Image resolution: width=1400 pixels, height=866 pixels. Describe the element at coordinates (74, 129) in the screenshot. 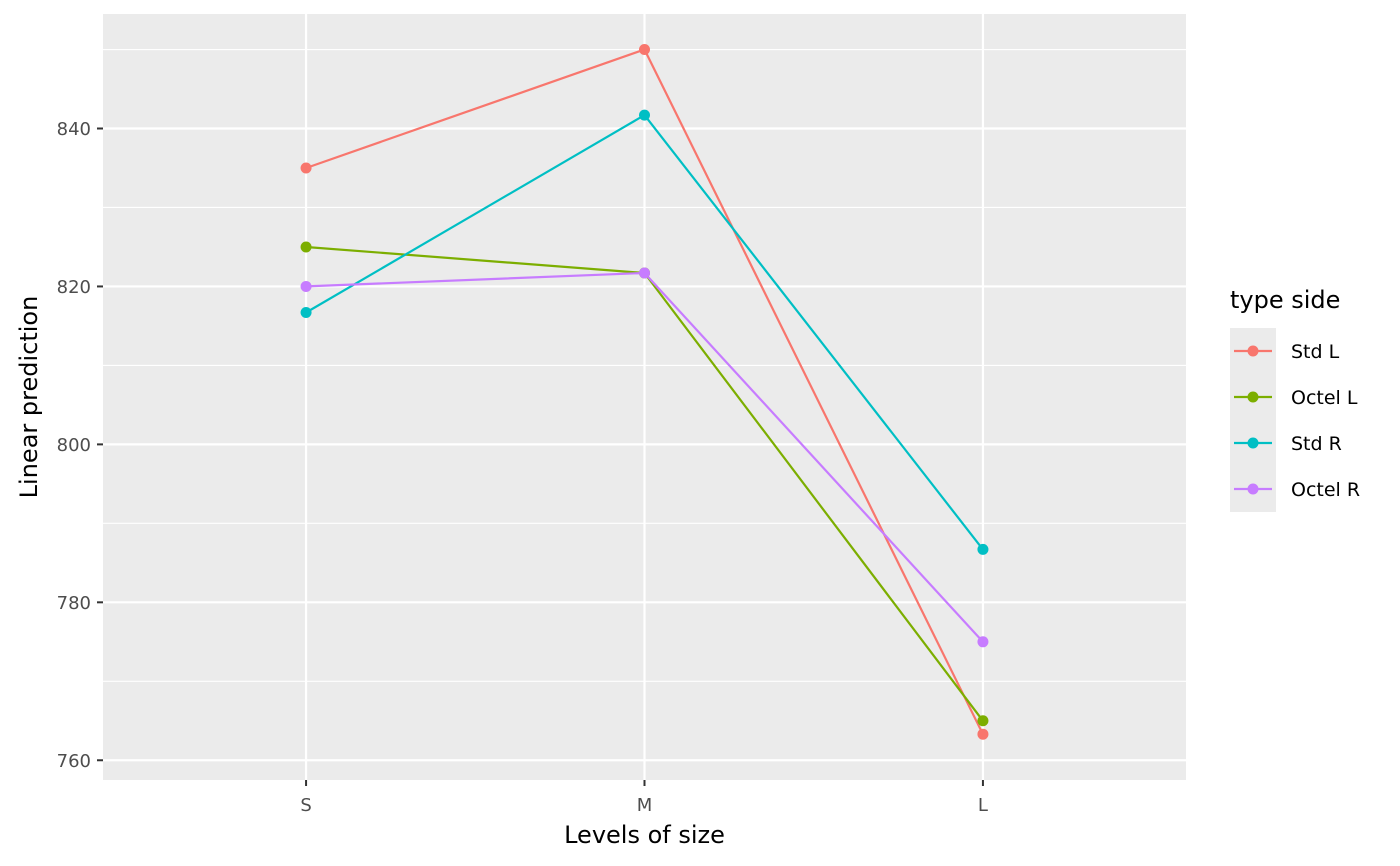

I see `y-tick-label: 840` at that location.